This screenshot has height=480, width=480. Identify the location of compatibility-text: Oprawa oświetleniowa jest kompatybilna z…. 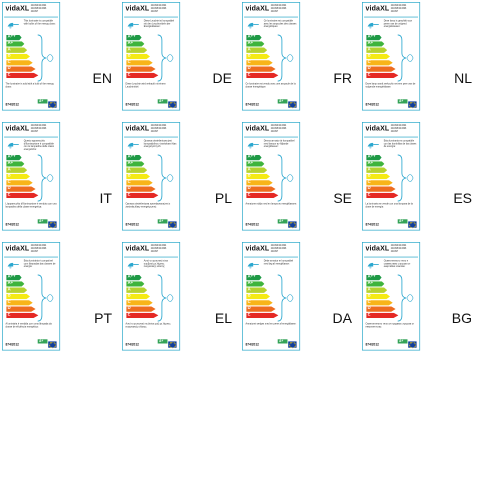
(160, 144).